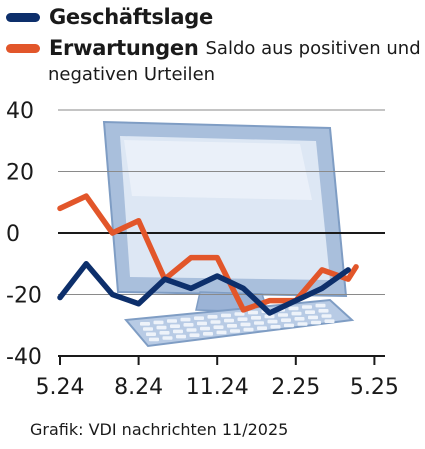 Image resolution: width=425 pixels, height=449 pixels. I want to click on y-tick-label: -40, so click(24, 357).